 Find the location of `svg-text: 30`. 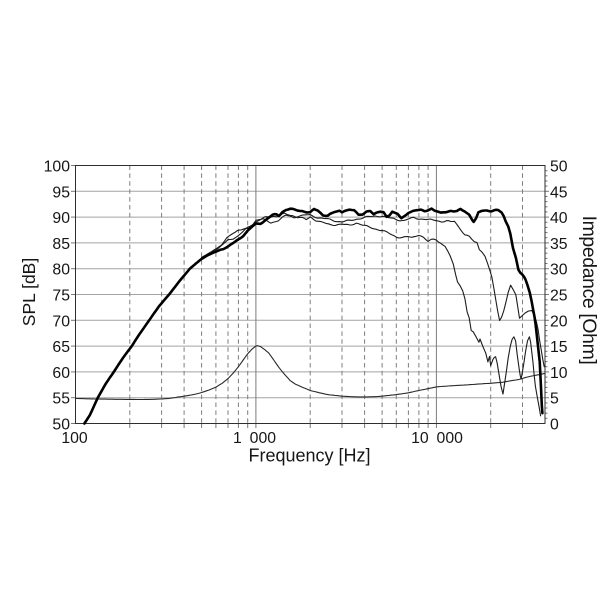

svg-text: 30 is located at coordinates (559, 270).